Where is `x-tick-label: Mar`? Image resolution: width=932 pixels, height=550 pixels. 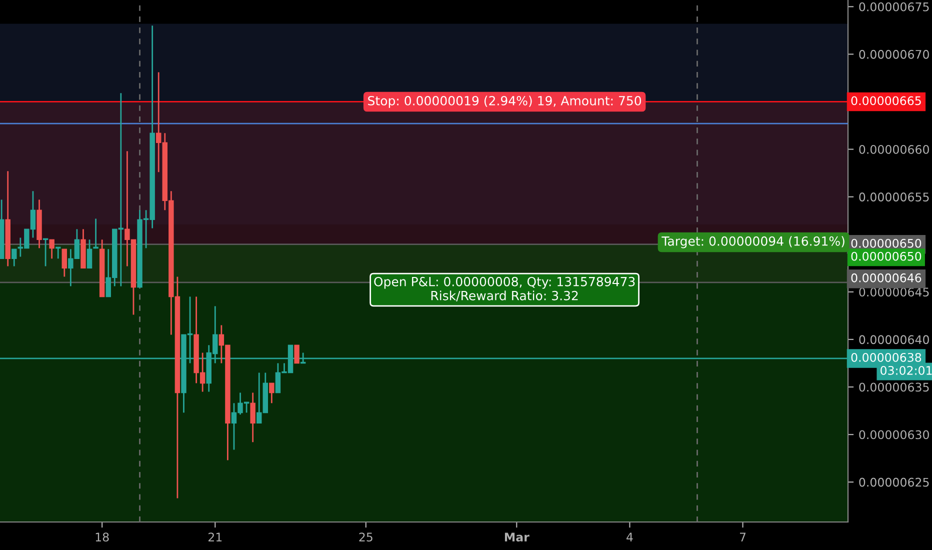
x-tick-label: Mar is located at coordinates (517, 537).